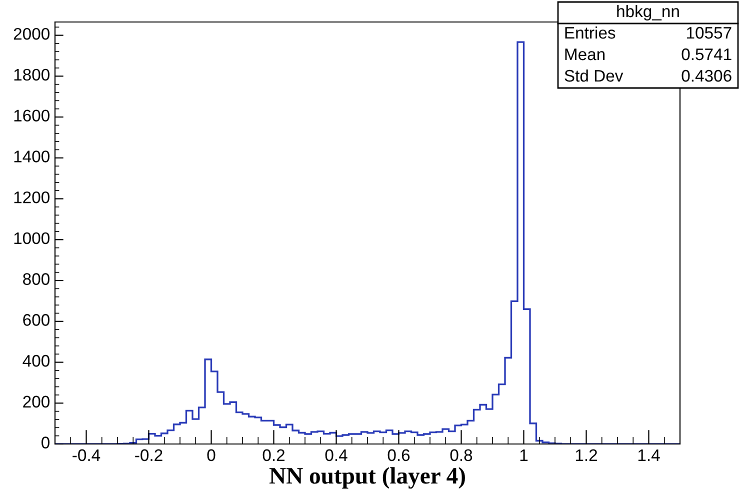  What do you see at coordinates (707, 76) in the screenshot?
I see `text: 0.4306` at bounding box center [707, 76].